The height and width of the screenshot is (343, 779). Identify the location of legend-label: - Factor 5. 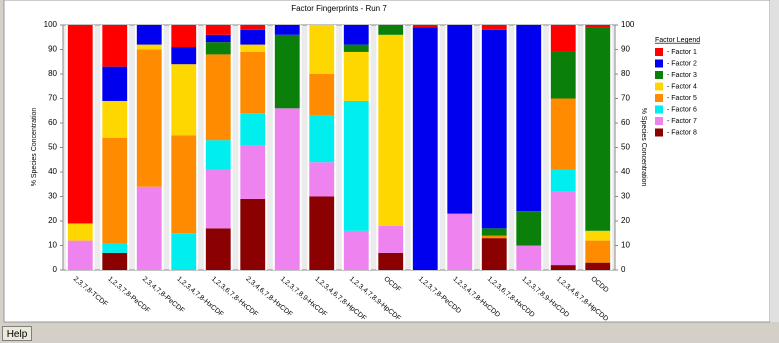
(682, 98).